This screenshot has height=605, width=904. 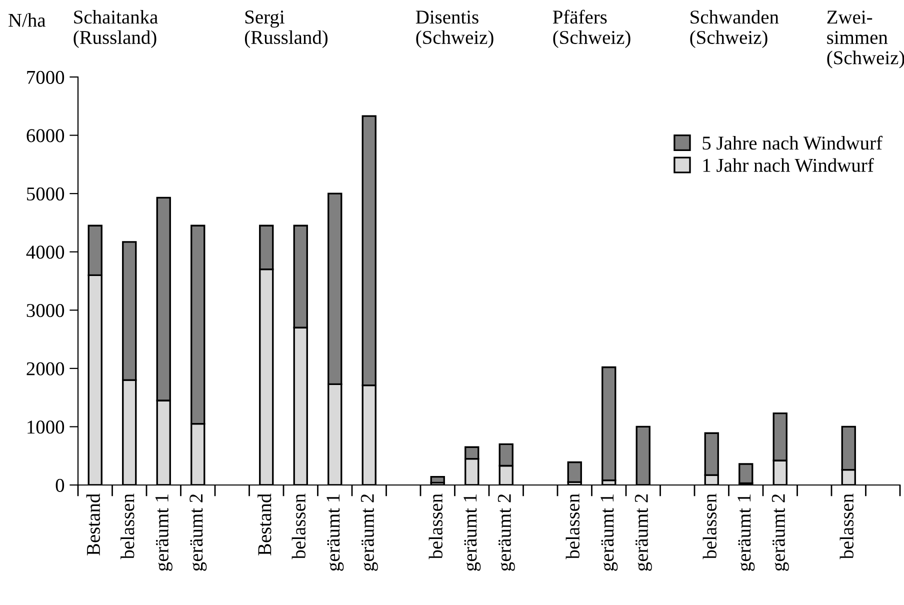 What do you see at coordinates (116, 29) in the screenshot?
I see `text: Schaitanka (Russland)` at bounding box center [116, 29].